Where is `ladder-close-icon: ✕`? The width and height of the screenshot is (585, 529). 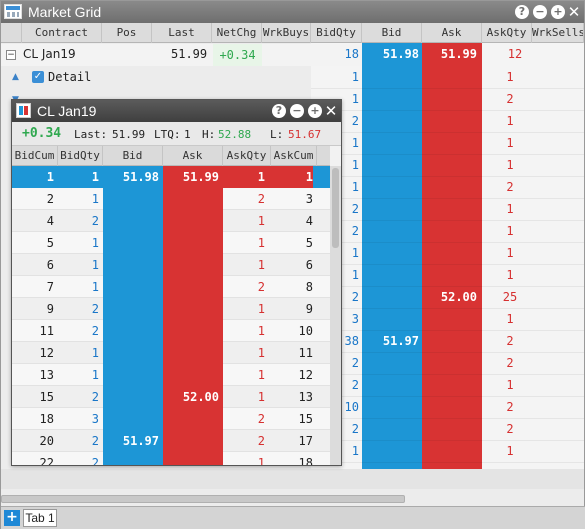 ladder-close-icon: ✕ is located at coordinates (331, 111).